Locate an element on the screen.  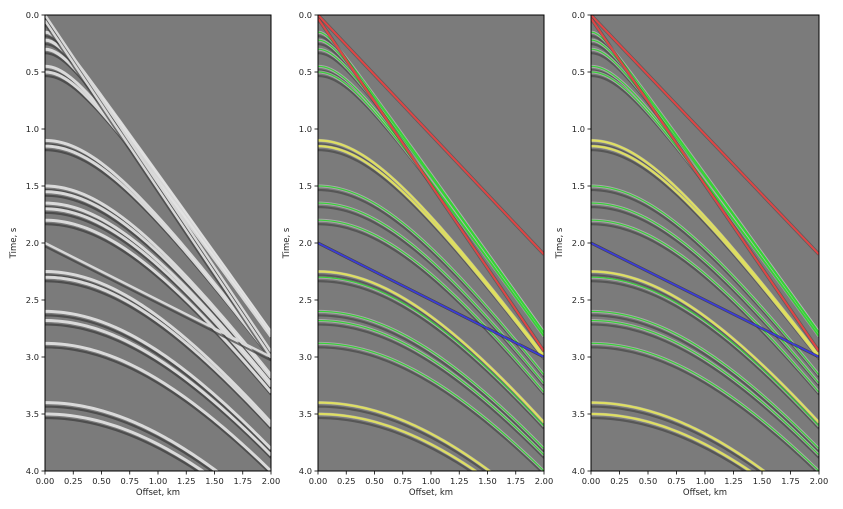
event-hyperbola-13-trough is located at coordinates (158, 355).